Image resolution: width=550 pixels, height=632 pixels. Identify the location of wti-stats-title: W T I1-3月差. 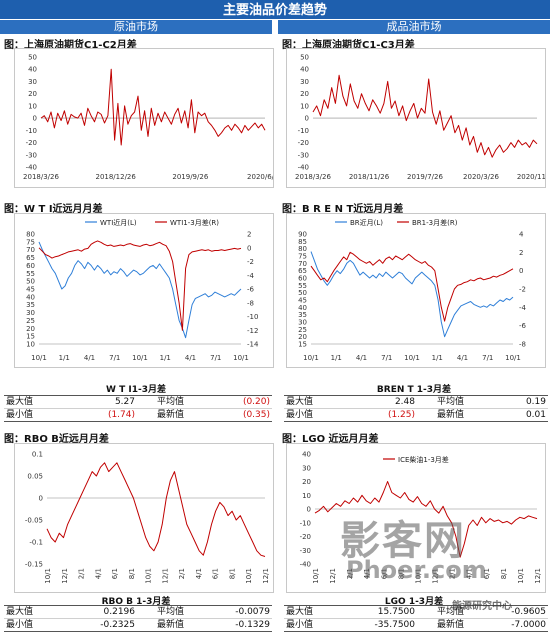
(136, 390).